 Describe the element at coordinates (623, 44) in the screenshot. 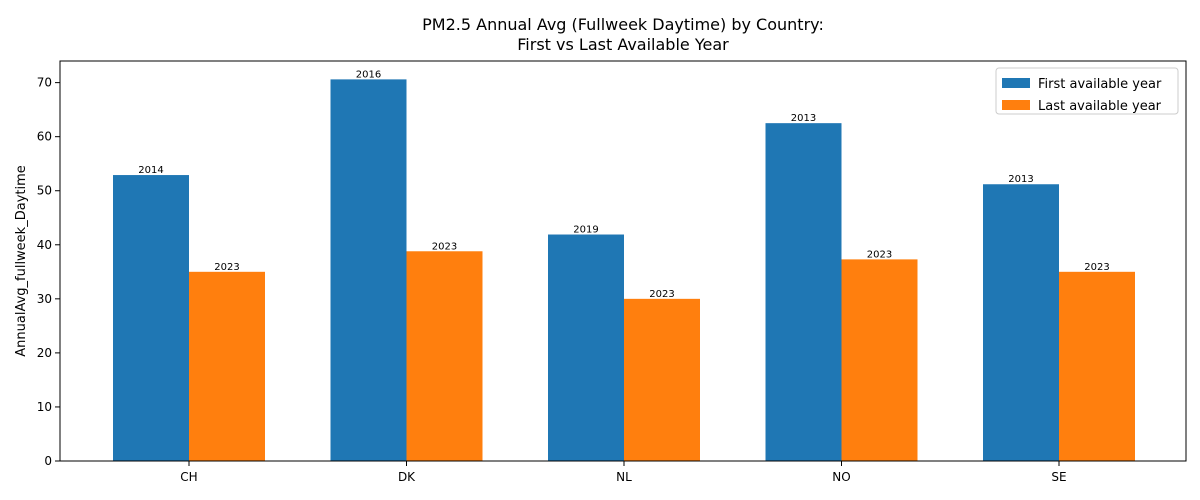

I see `chart-title-line2: First vs Last Available Year` at that location.